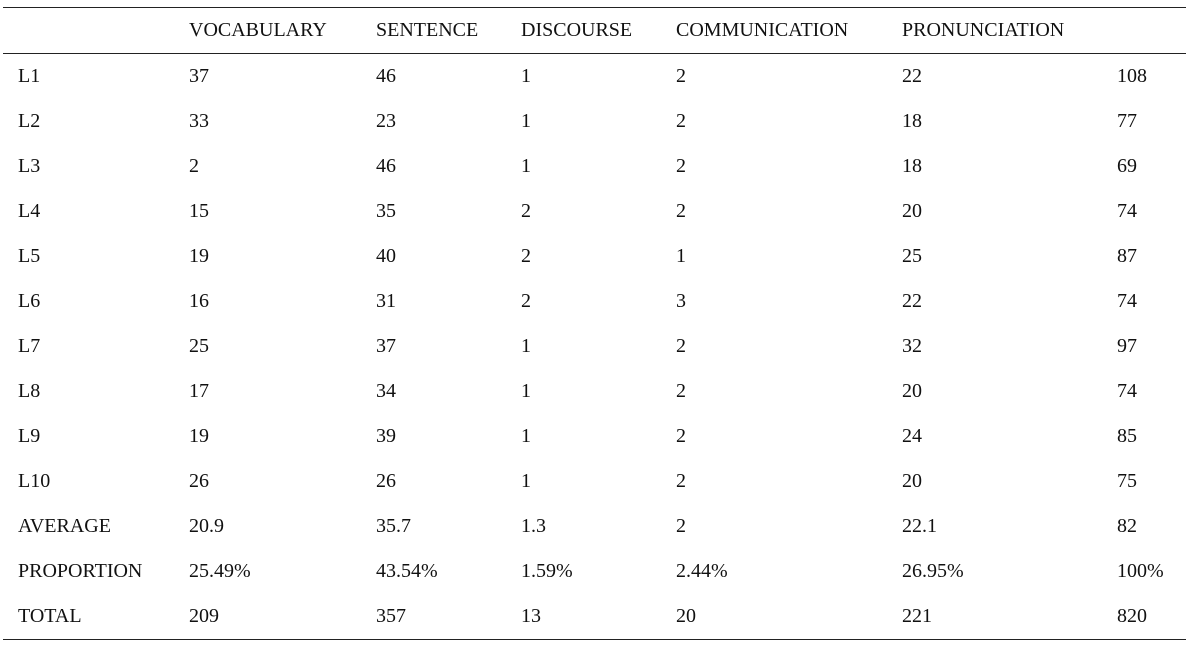  I want to click on table-cell-row-label: L7, so click(29, 346).